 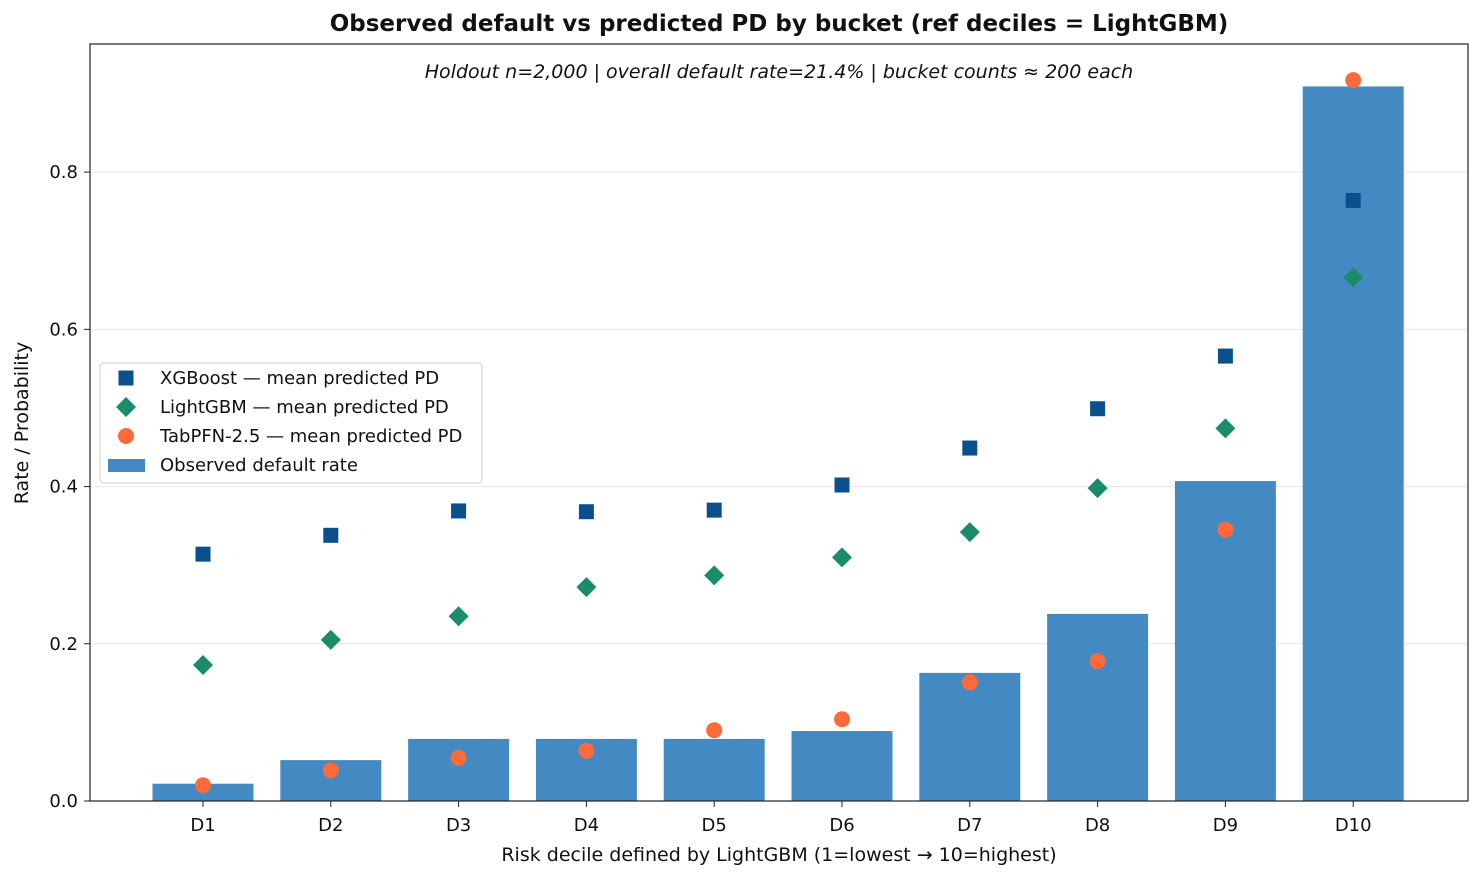 I want to click on bar-D3, so click(x=459, y=769).